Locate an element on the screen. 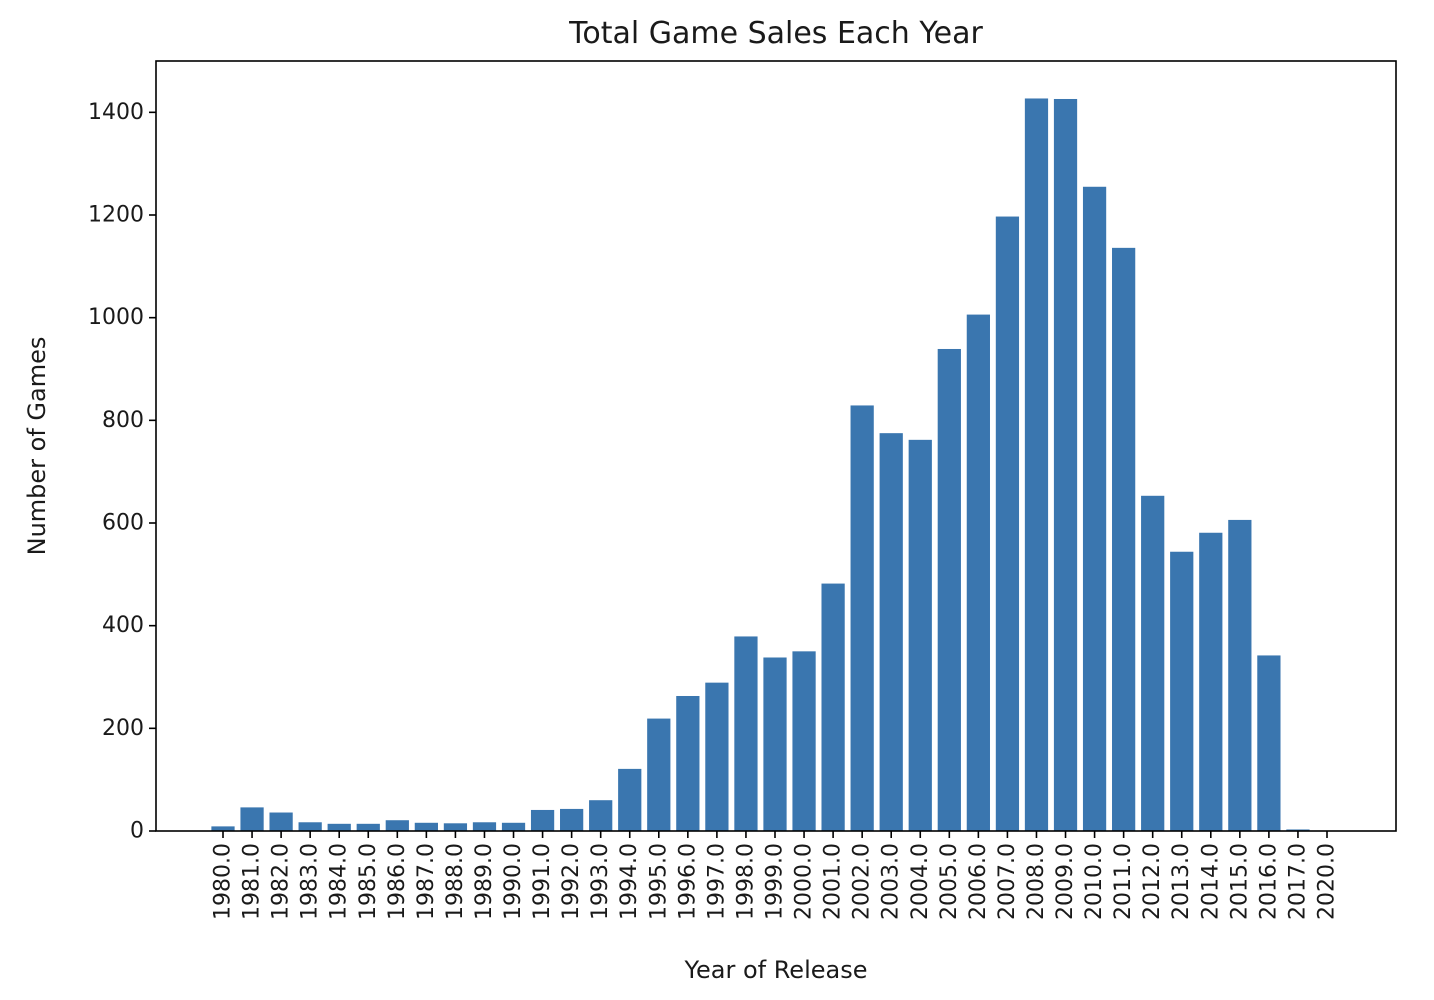 The height and width of the screenshot is (1000, 1434). bar-1985.0 is located at coordinates (368, 827).